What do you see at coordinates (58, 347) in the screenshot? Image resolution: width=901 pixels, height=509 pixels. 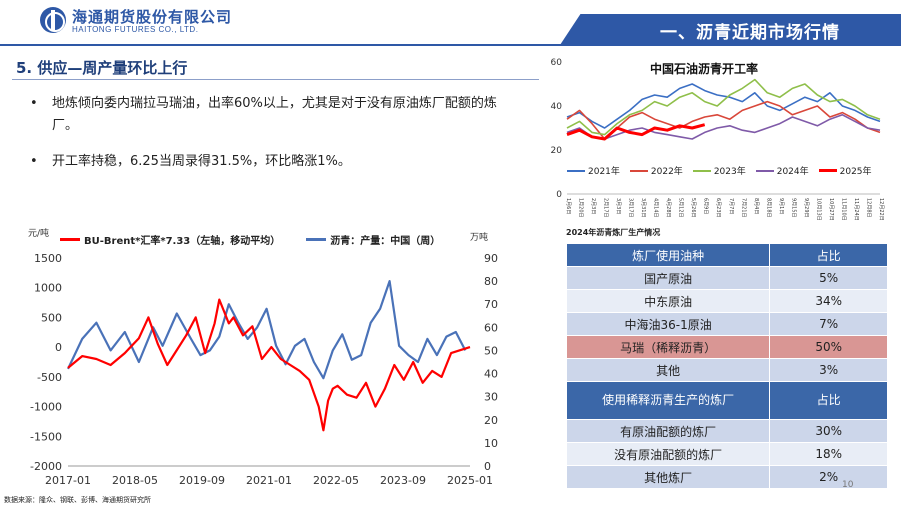 I see `y-left-tick-label: 0` at bounding box center [58, 347].